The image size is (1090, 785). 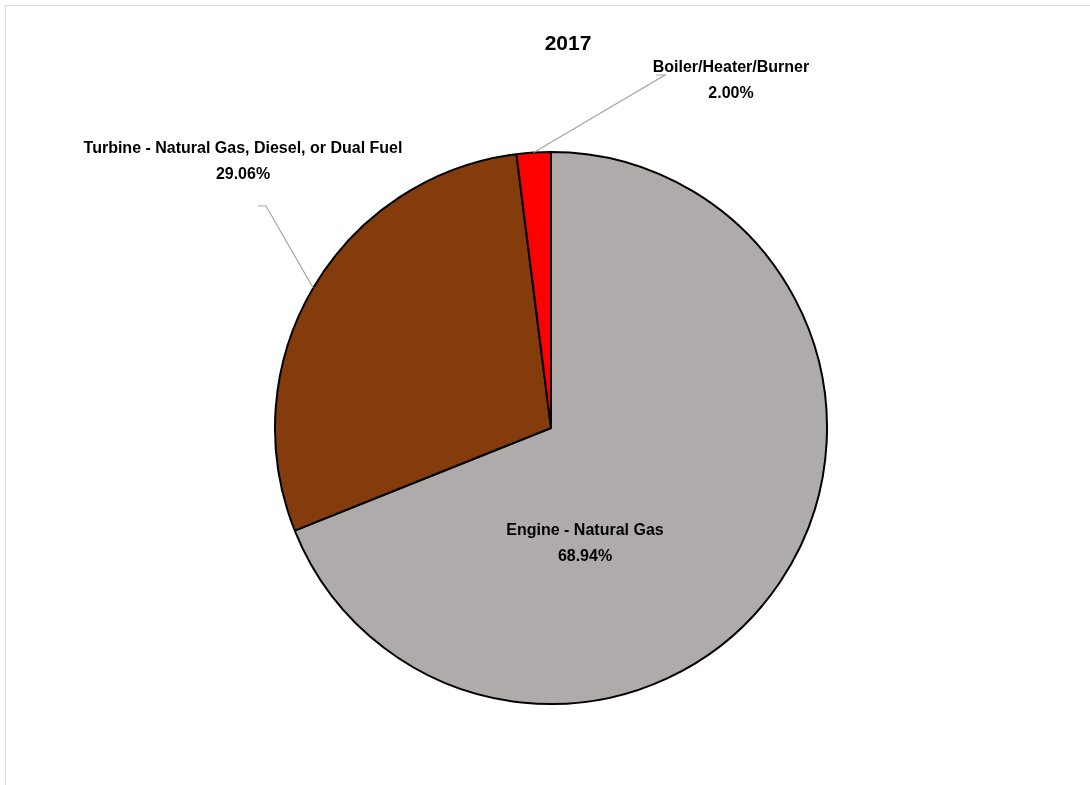 What do you see at coordinates (243, 174) in the screenshot?
I see `data-label: 29.06%` at bounding box center [243, 174].